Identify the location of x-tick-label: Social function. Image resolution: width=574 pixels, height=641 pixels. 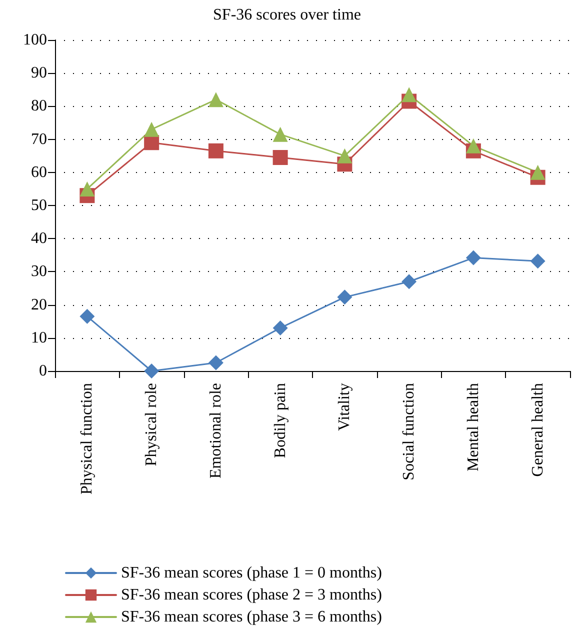
(409, 431).